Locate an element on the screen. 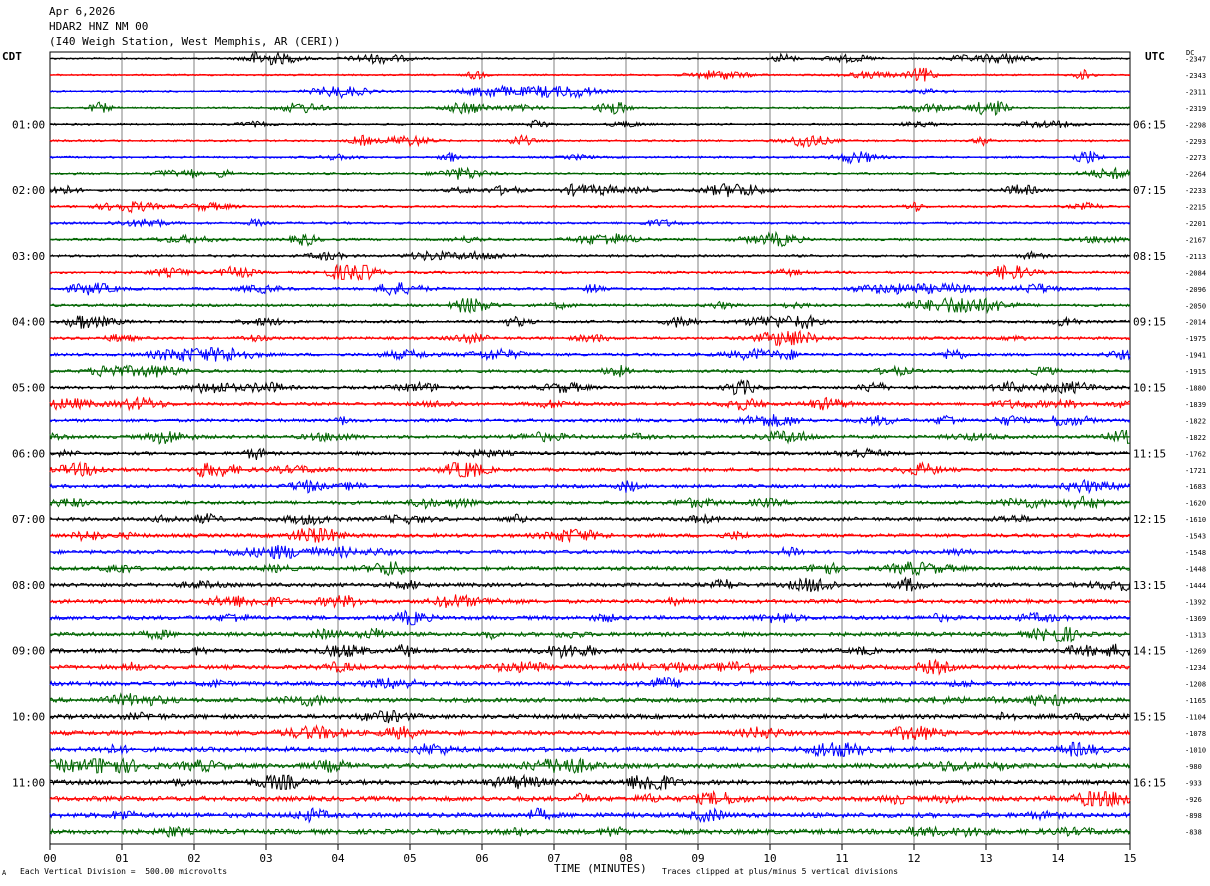  utc-time-label: 14:15 is located at coordinates (1149, 651).